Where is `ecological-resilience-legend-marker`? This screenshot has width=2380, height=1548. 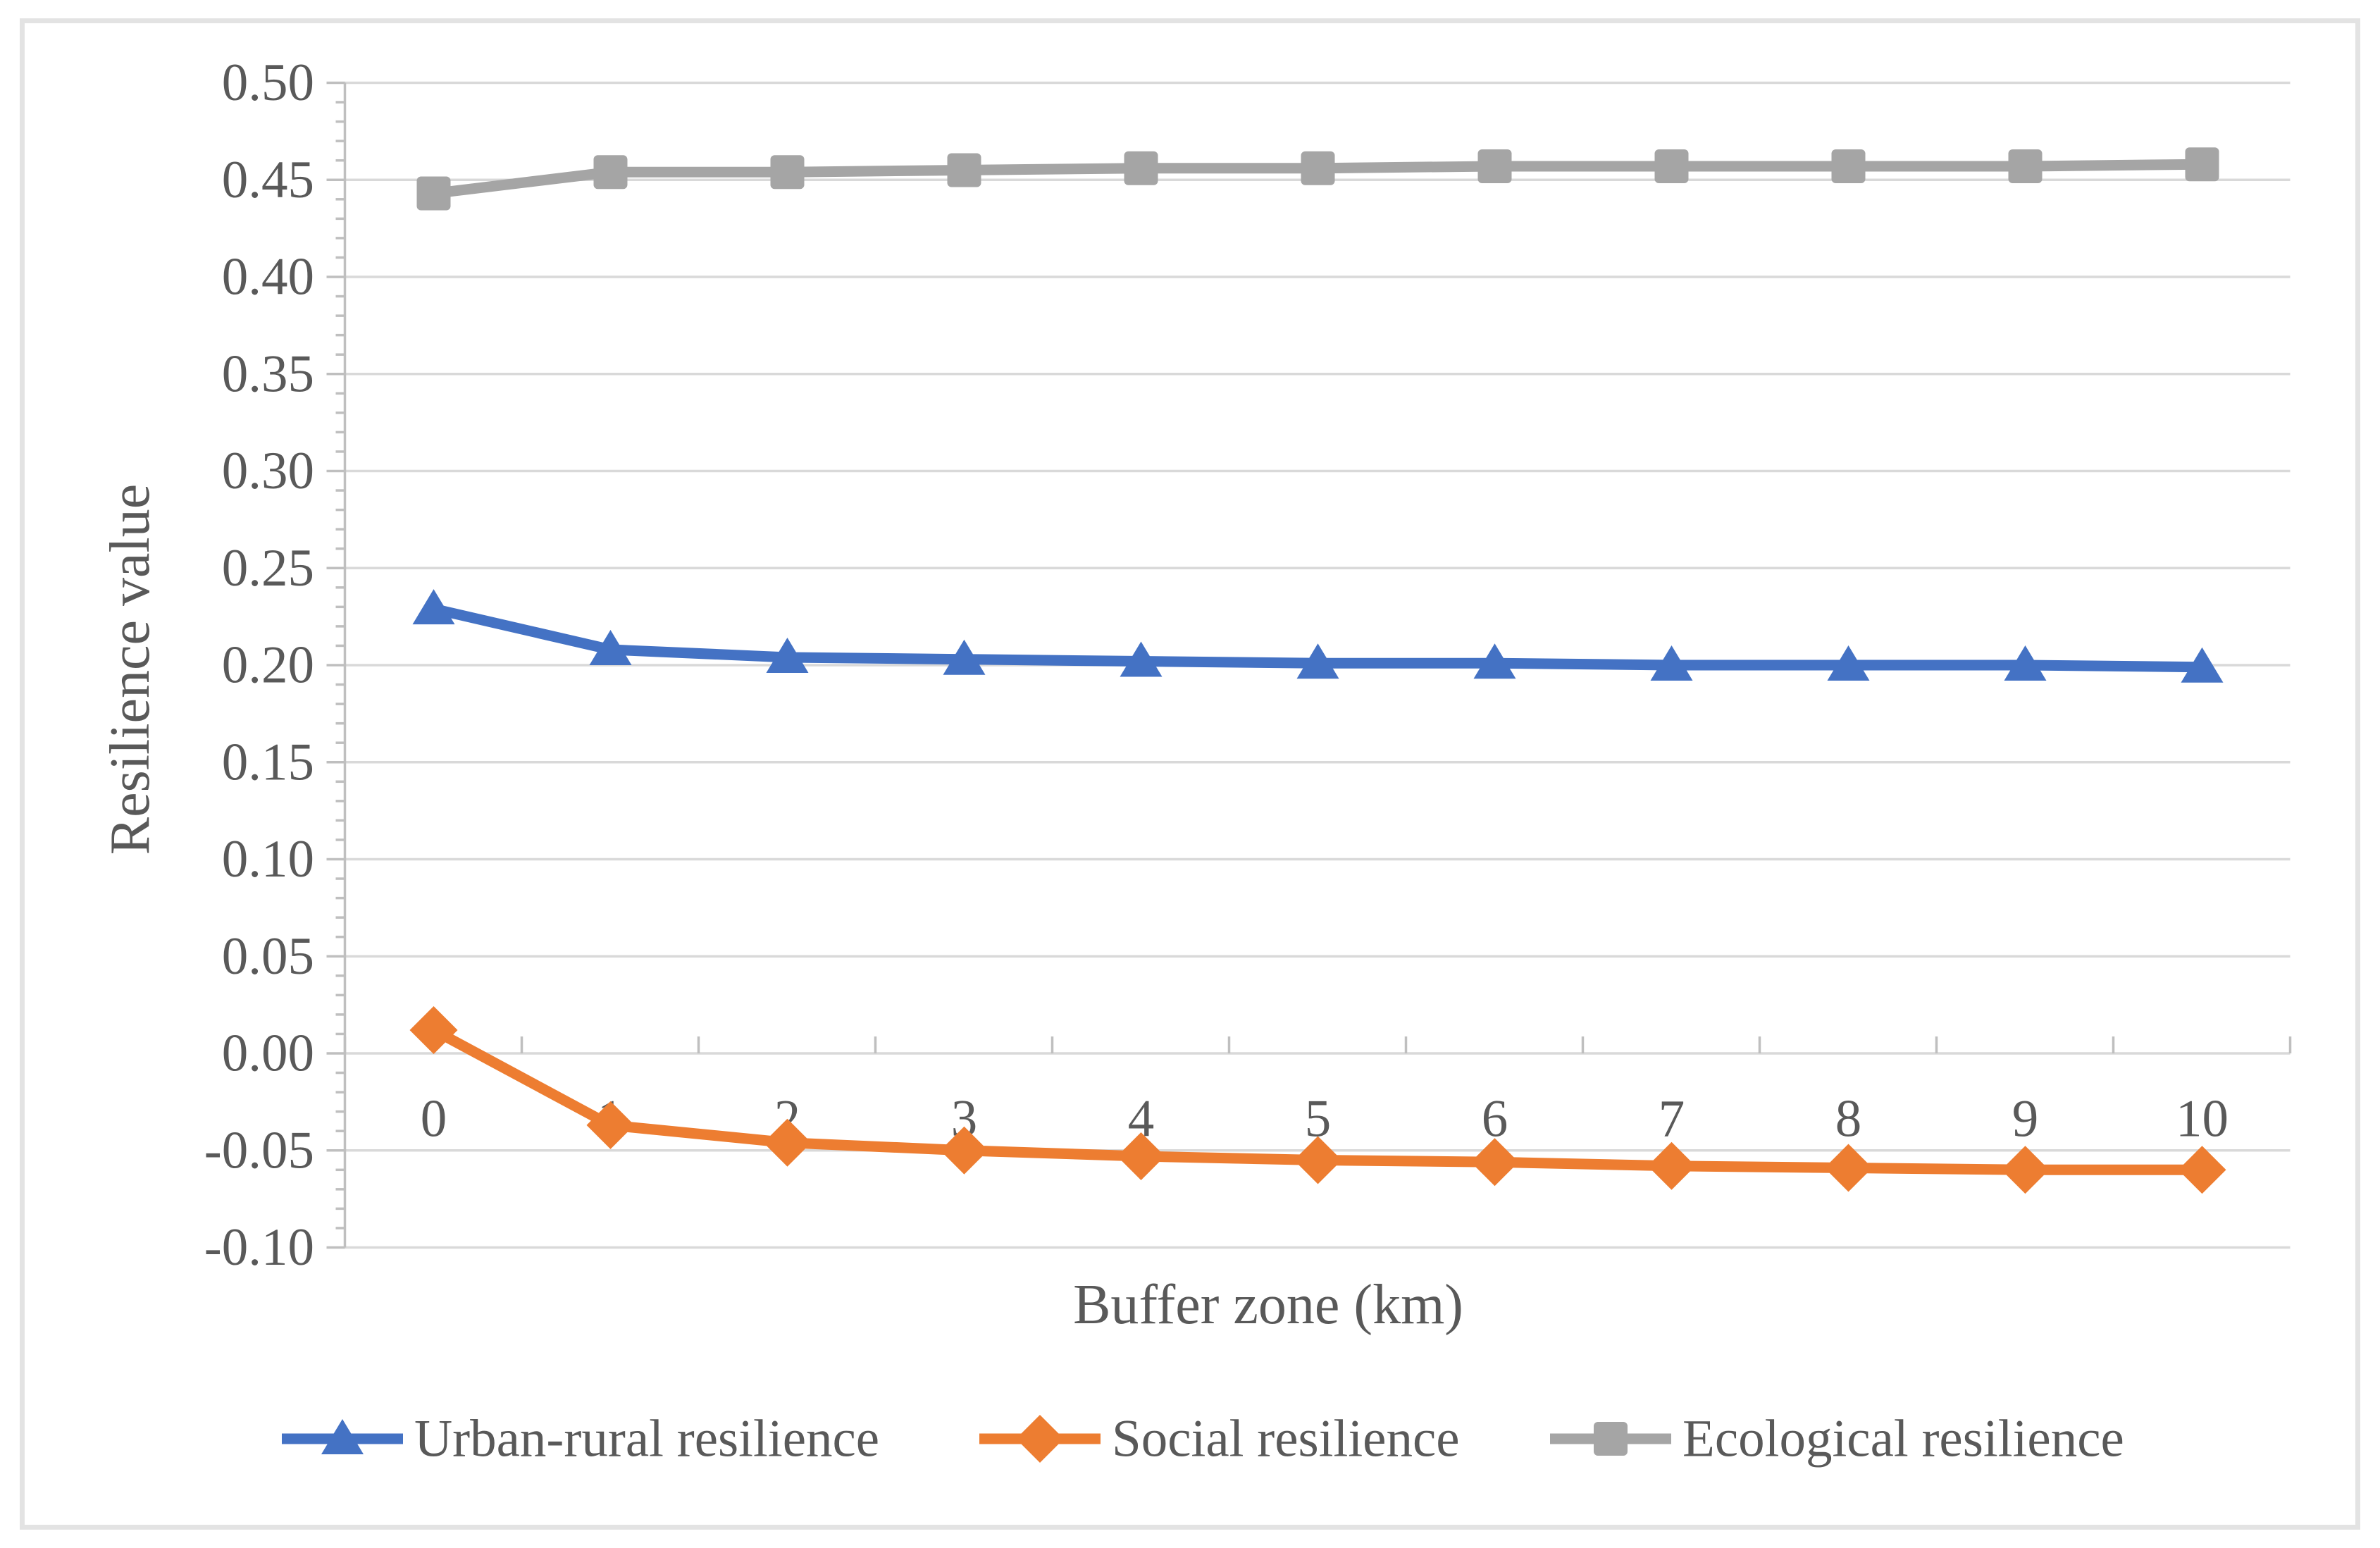
ecological-resilience-legend-marker is located at coordinates (1611, 1439).